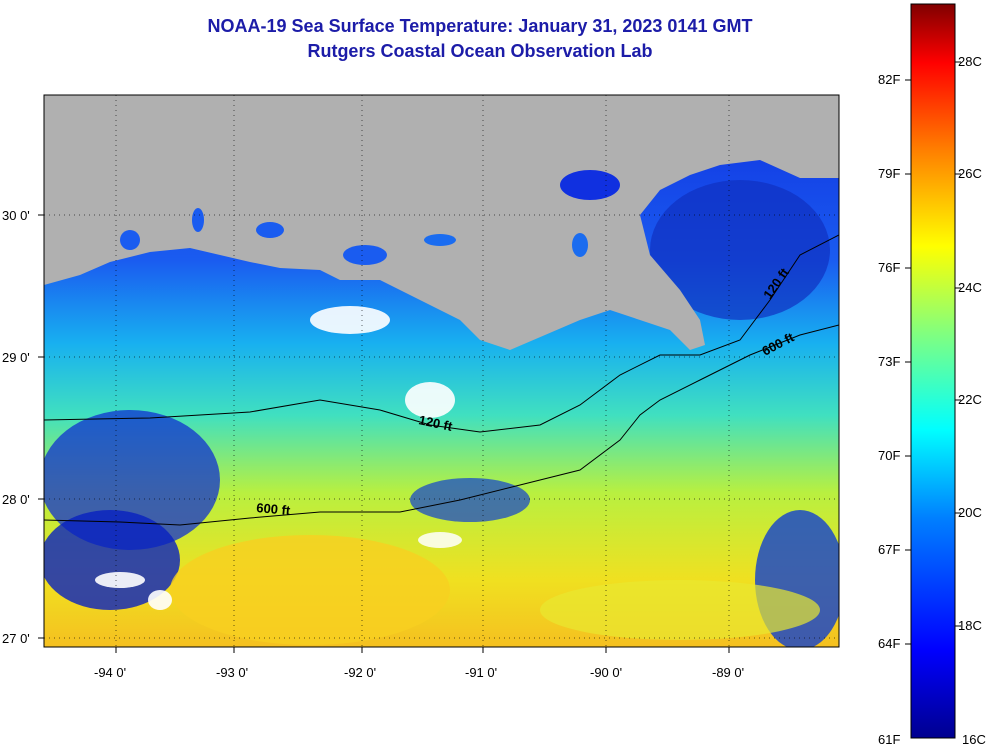  What do you see at coordinates (970, 625) in the screenshot?
I see `colorbar-c-label: 18C` at bounding box center [970, 625].